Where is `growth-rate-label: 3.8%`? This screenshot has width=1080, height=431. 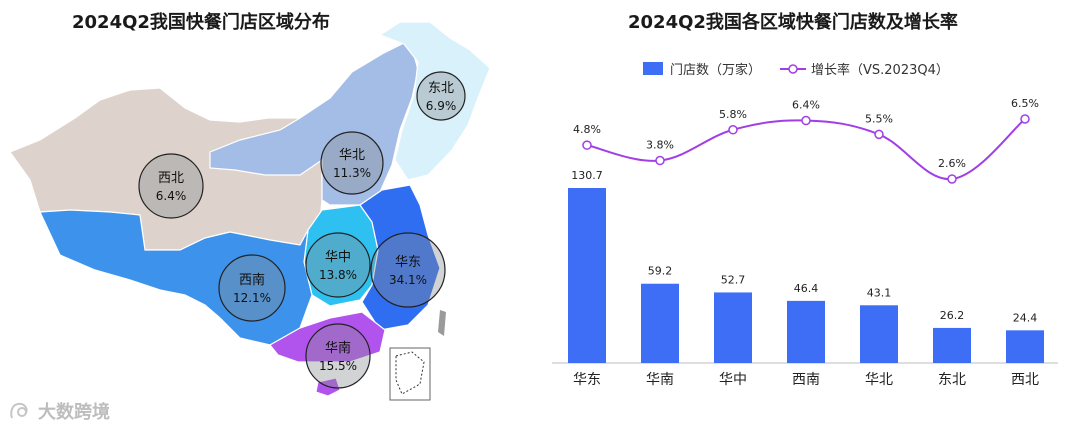
growth-rate-label: 3.8% is located at coordinates (660, 145).